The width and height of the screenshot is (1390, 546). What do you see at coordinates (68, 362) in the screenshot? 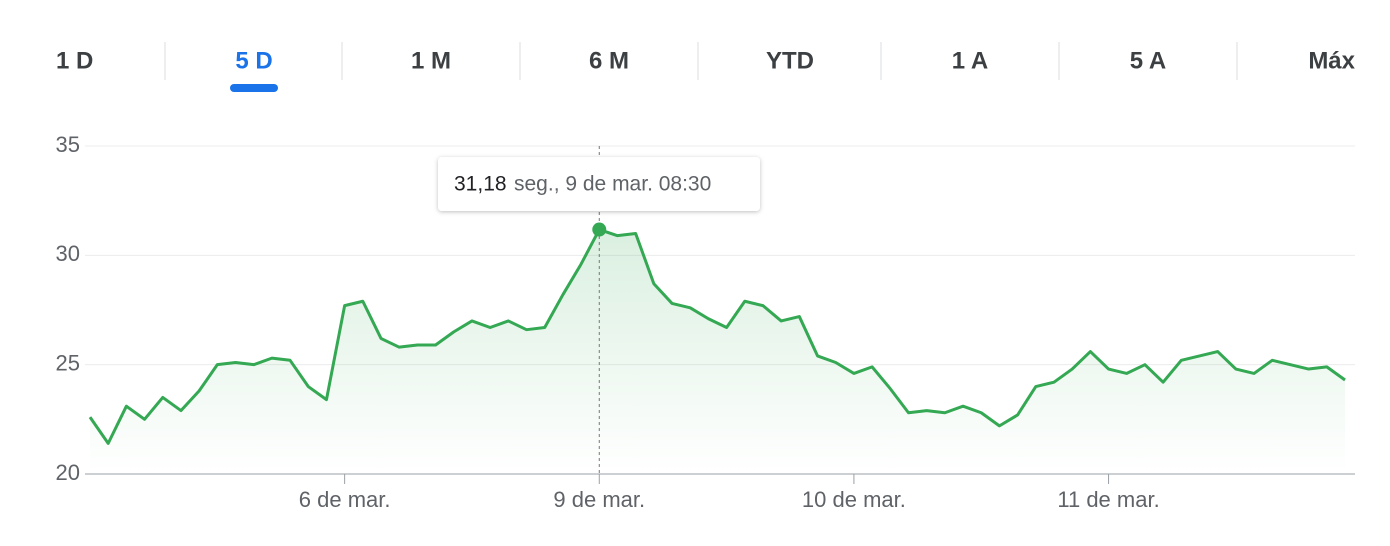
I see `y-tick-label: 25` at bounding box center [68, 362].